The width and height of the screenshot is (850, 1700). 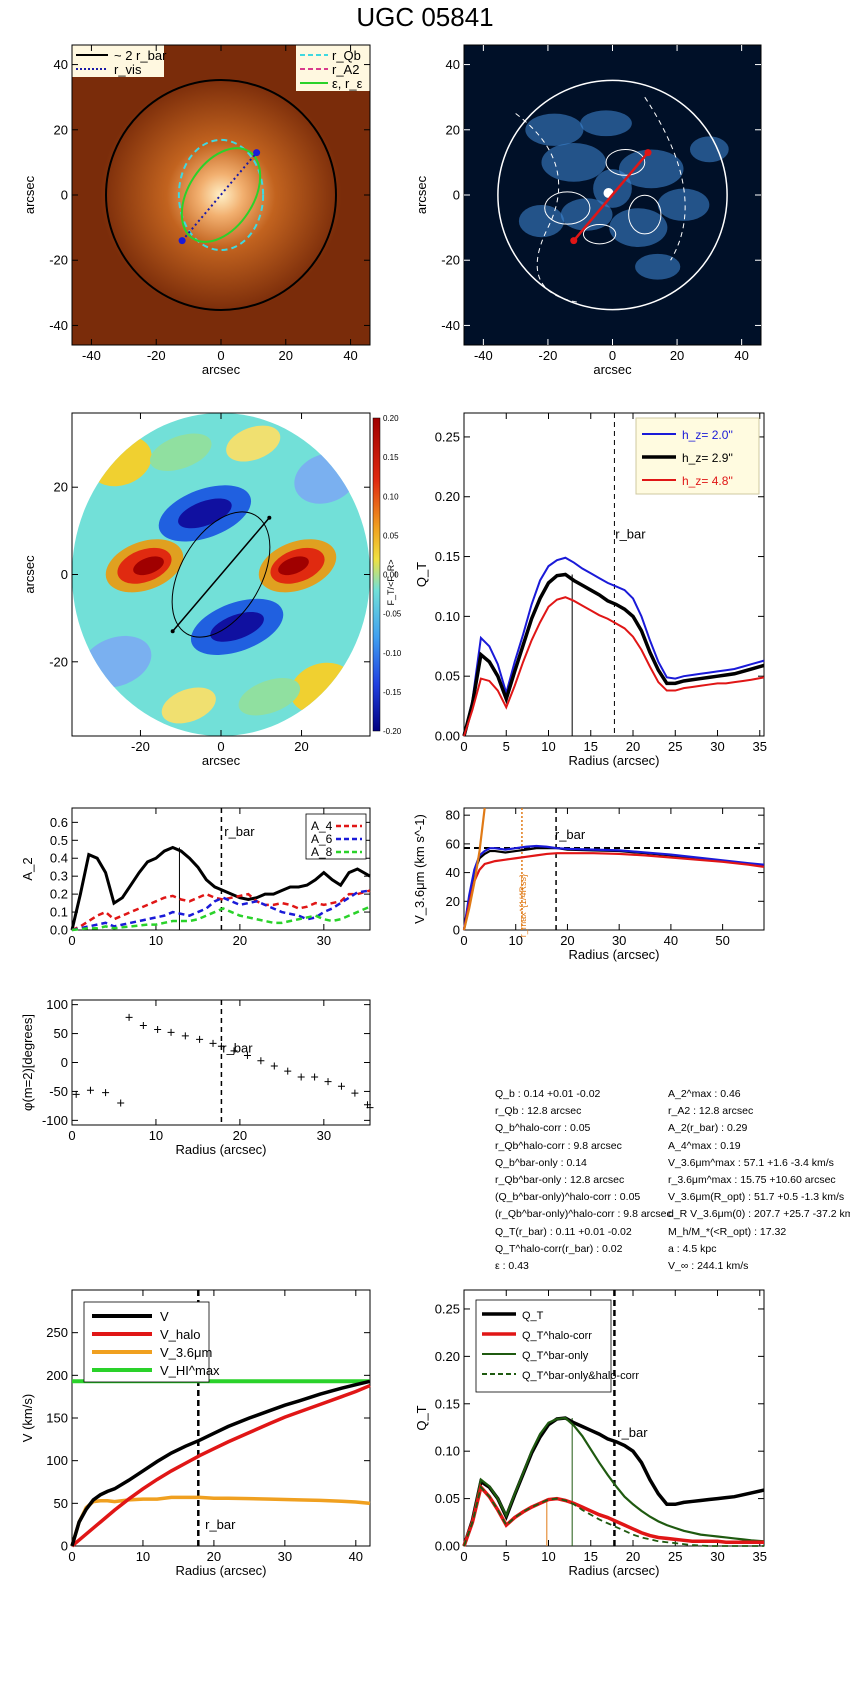 What do you see at coordinates (453, 64) in the screenshot?
I see `y-tick-label: 40` at bounding box center [453, 64].